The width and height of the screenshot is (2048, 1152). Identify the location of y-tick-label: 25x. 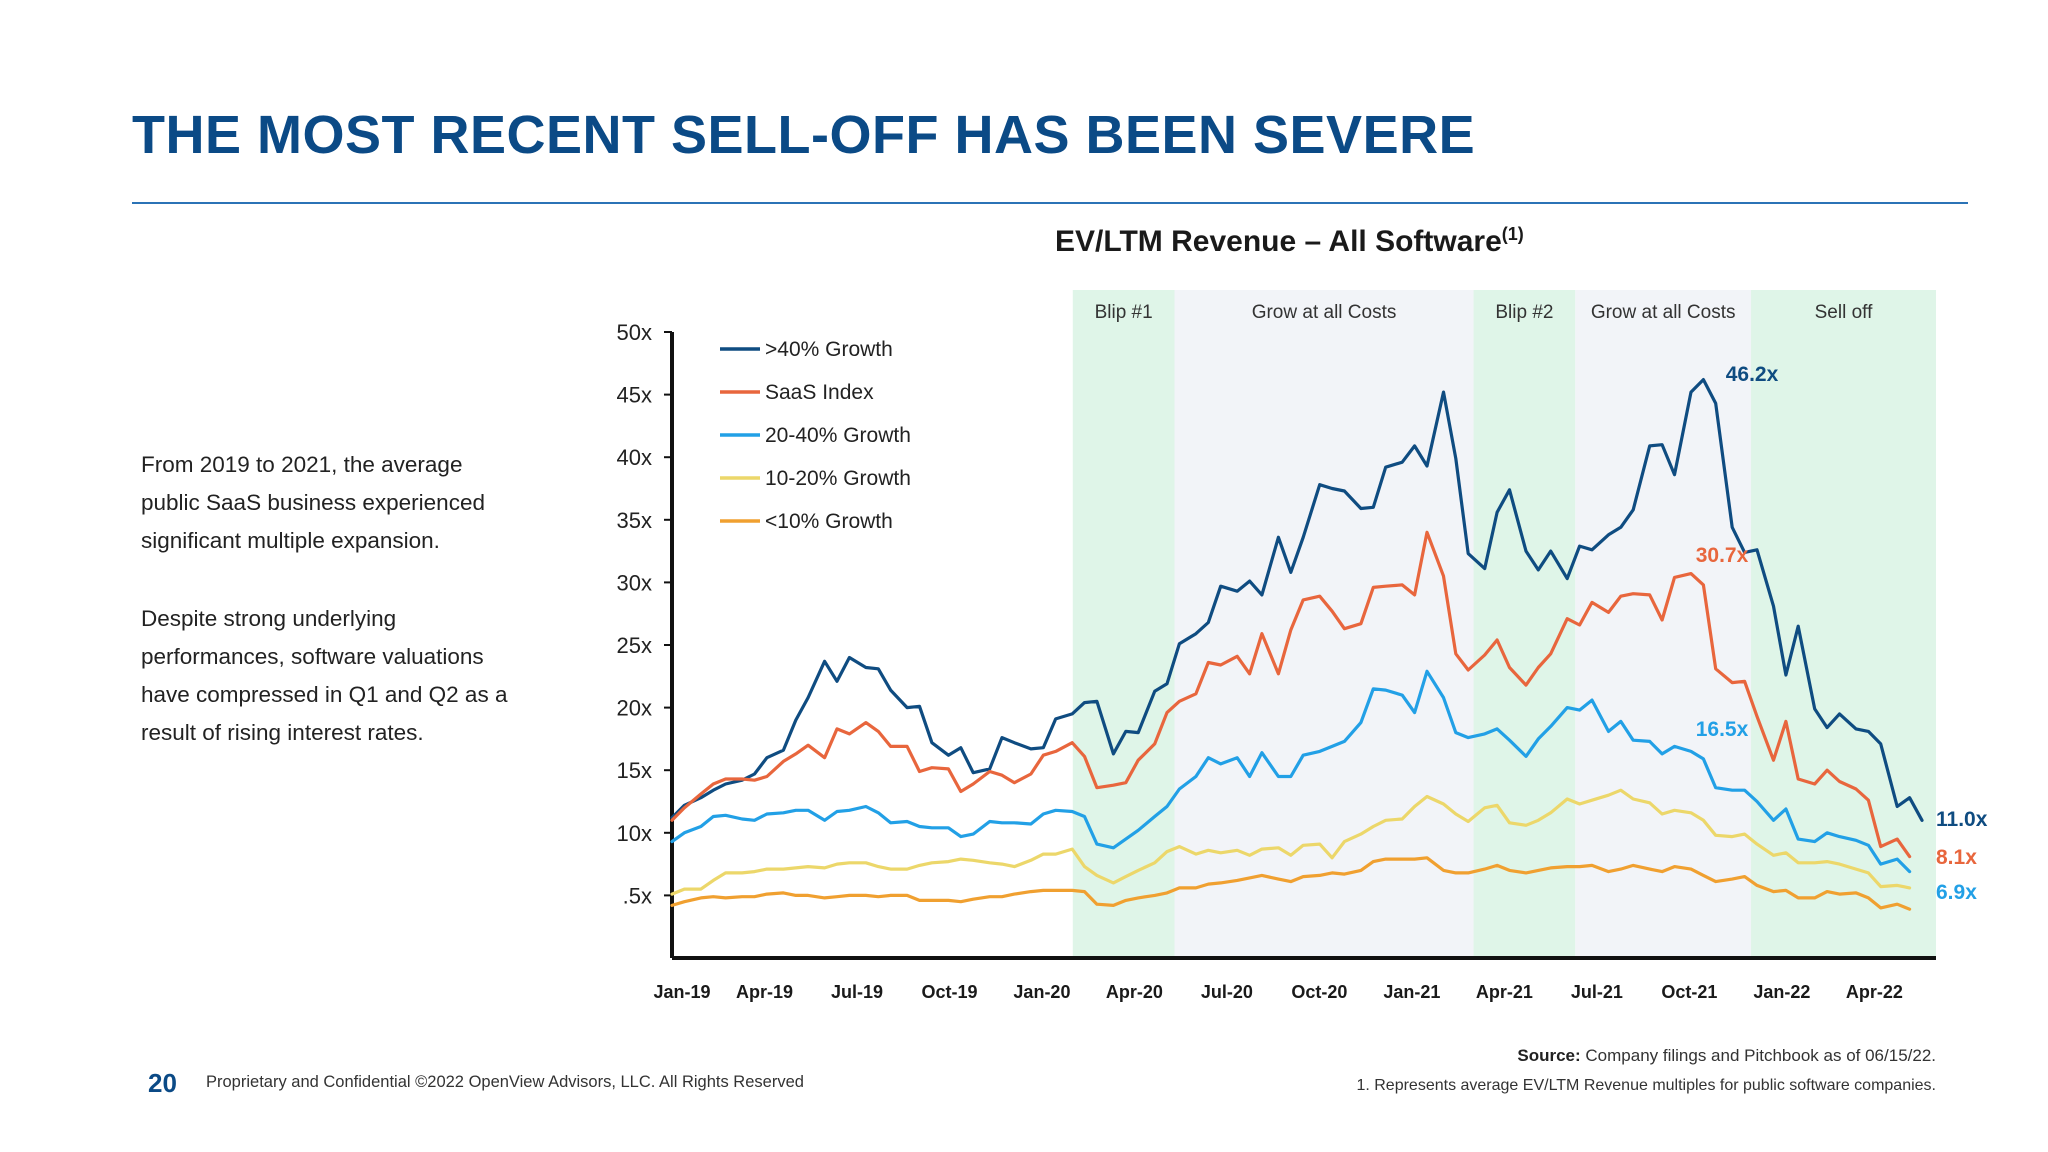
(634, 645).